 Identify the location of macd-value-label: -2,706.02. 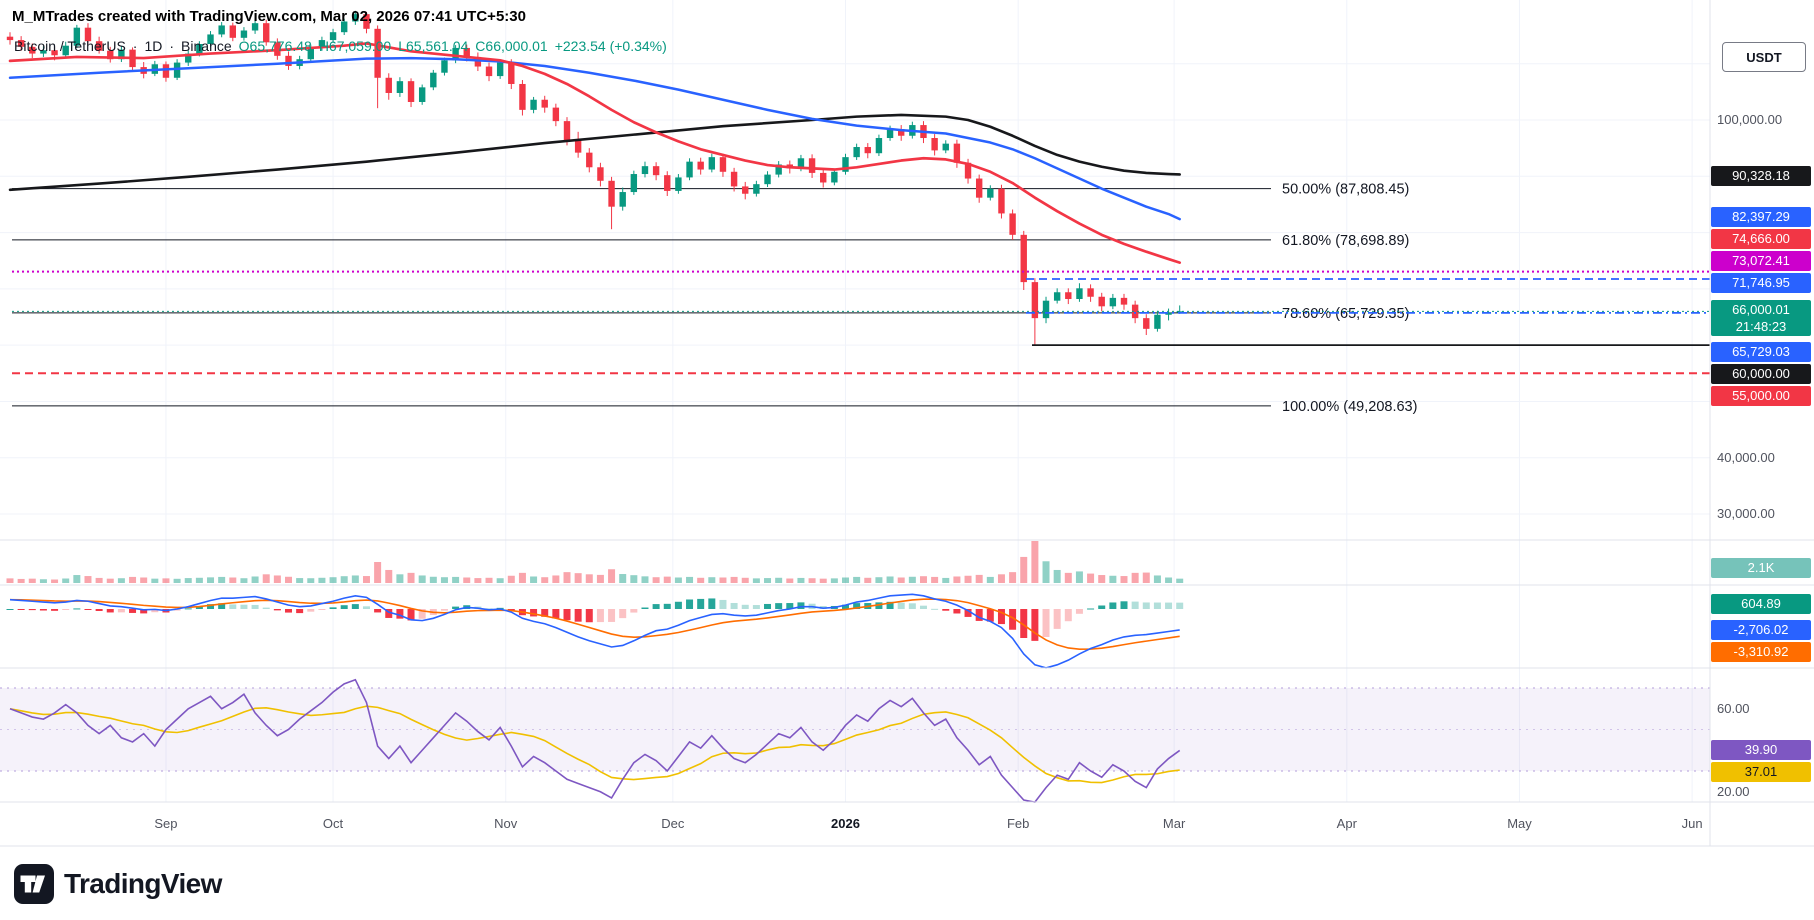
(1761, 630).